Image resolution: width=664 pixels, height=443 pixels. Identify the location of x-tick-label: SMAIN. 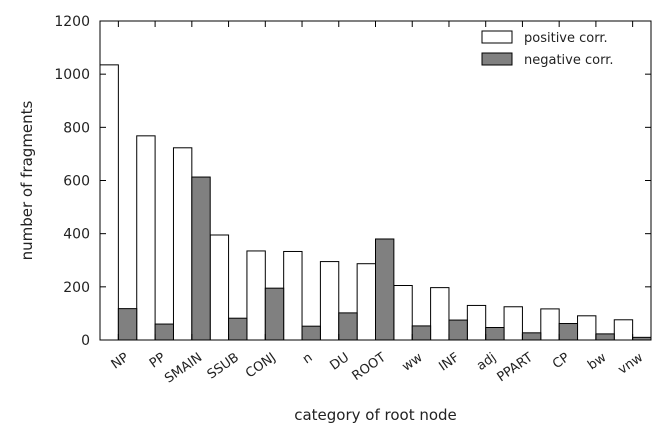
(183, 368).